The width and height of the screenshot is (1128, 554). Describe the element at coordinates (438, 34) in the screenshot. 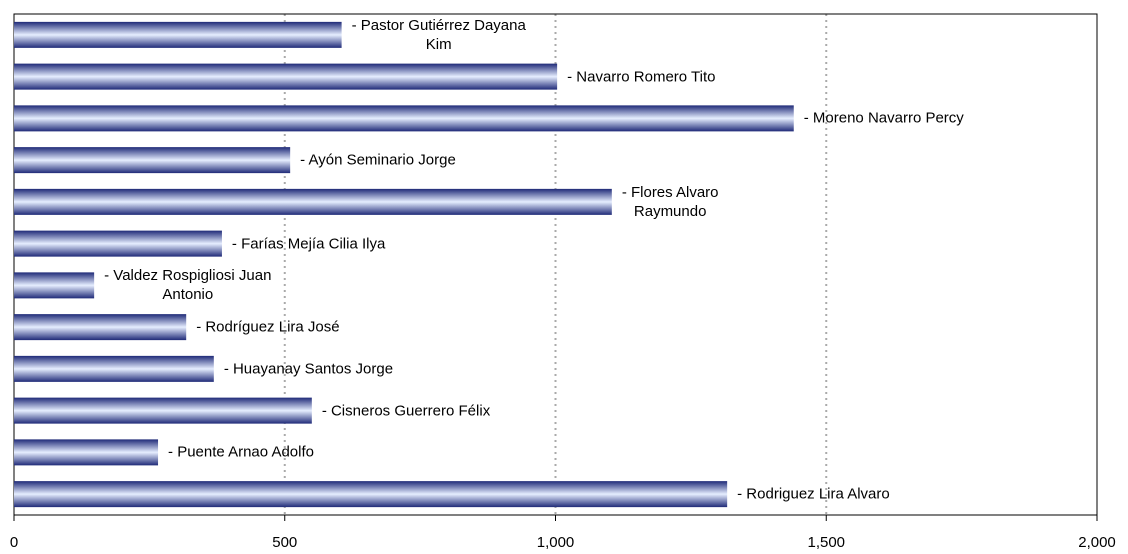

I see `bar-label: - Pastor Gutiérrez Dayana Kim` at that location.